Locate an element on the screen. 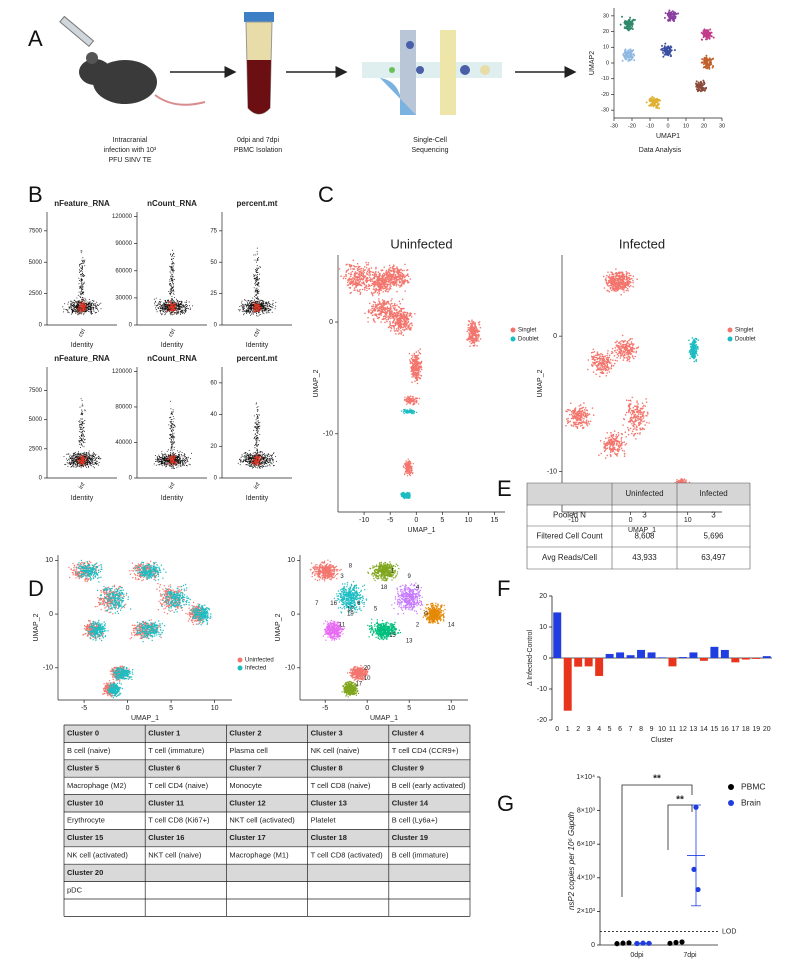 The image size is (794, 961). y-tick-label: 60 is located at coordinates (213, 383).